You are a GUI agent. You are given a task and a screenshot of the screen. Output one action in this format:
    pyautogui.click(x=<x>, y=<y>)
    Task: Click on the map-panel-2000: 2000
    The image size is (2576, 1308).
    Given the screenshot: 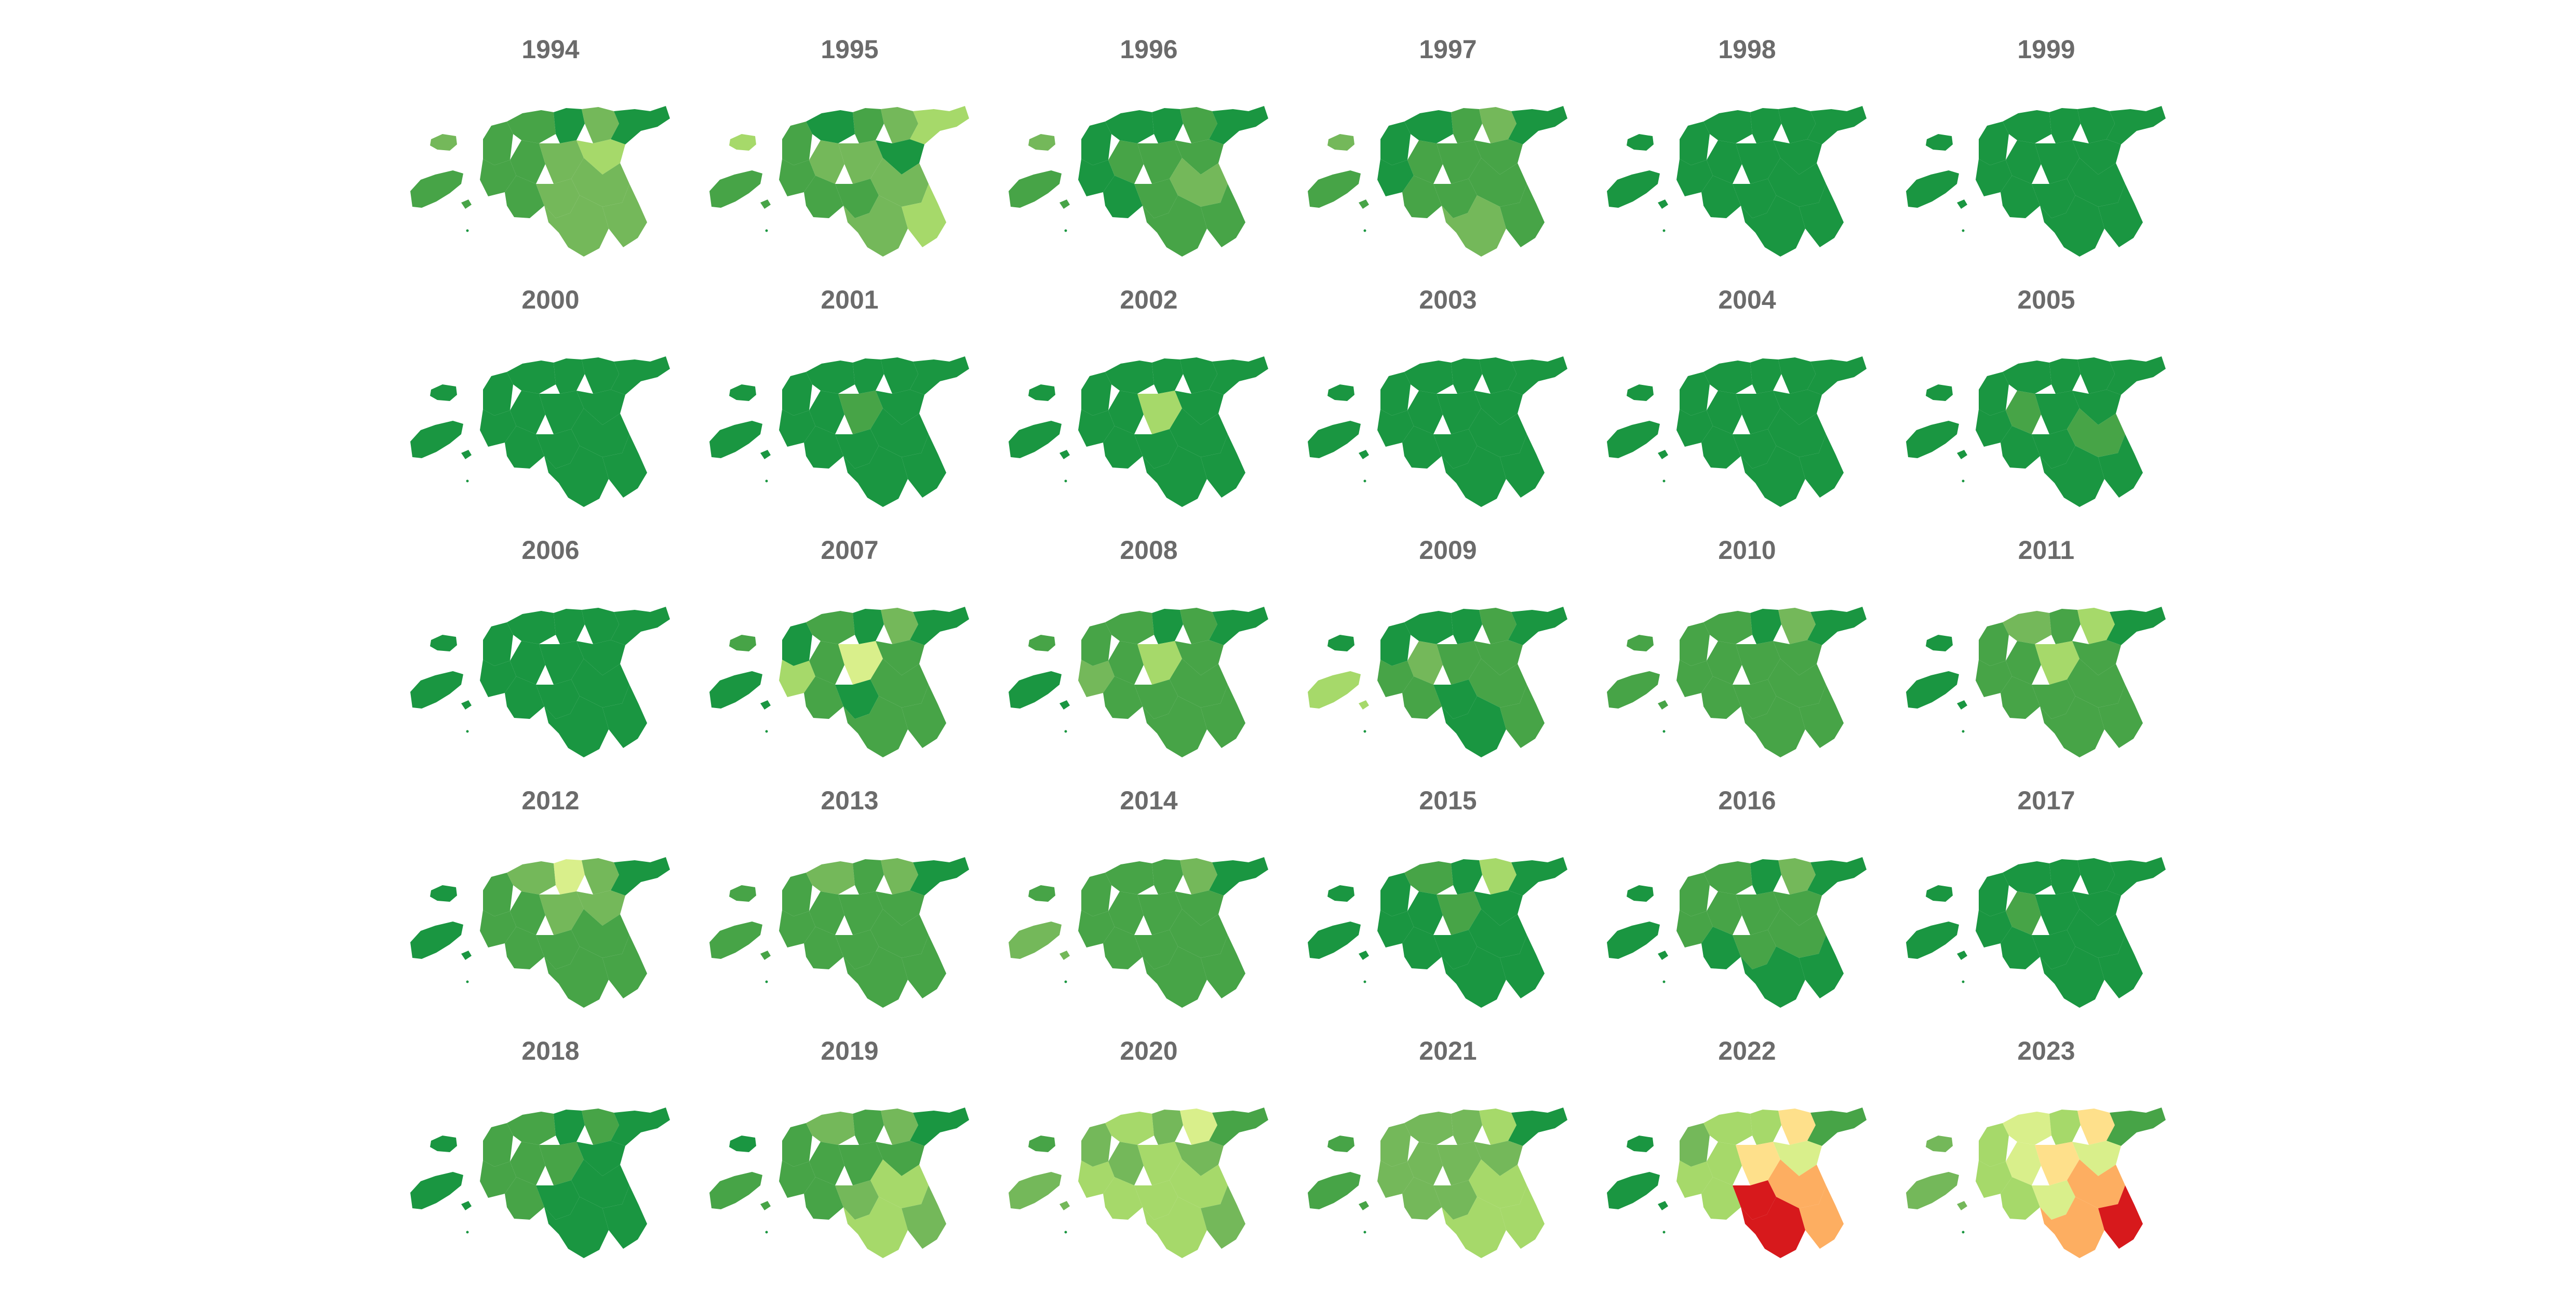 What is the action you would take?
    pyautogui.click(x=550, y=407)
    